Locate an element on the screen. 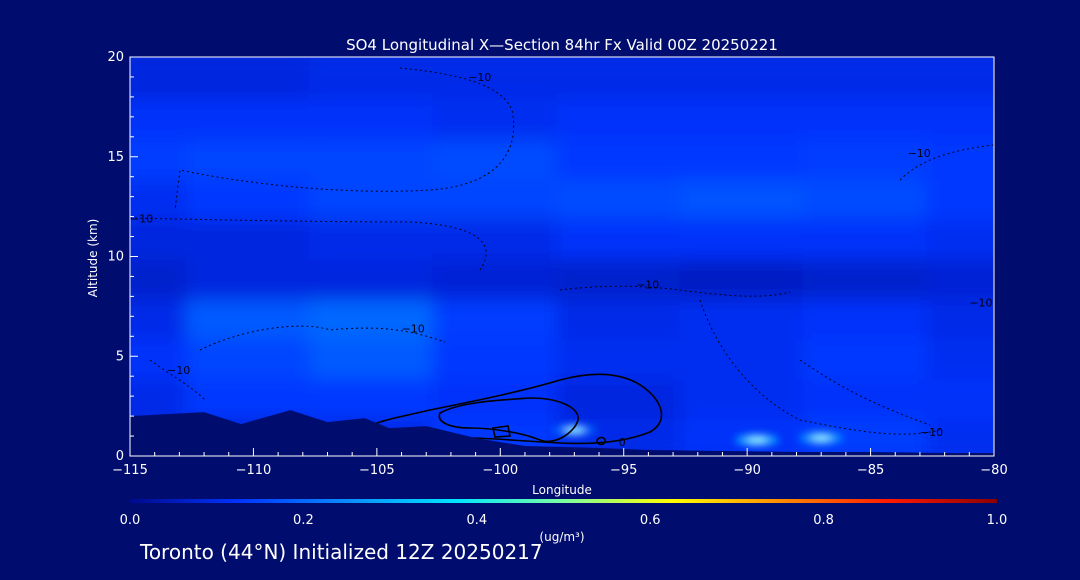 The height and width of the screenshot is (580, 1080). colorbar-tick-label: 0.6 is located at coordinates (650, 520).